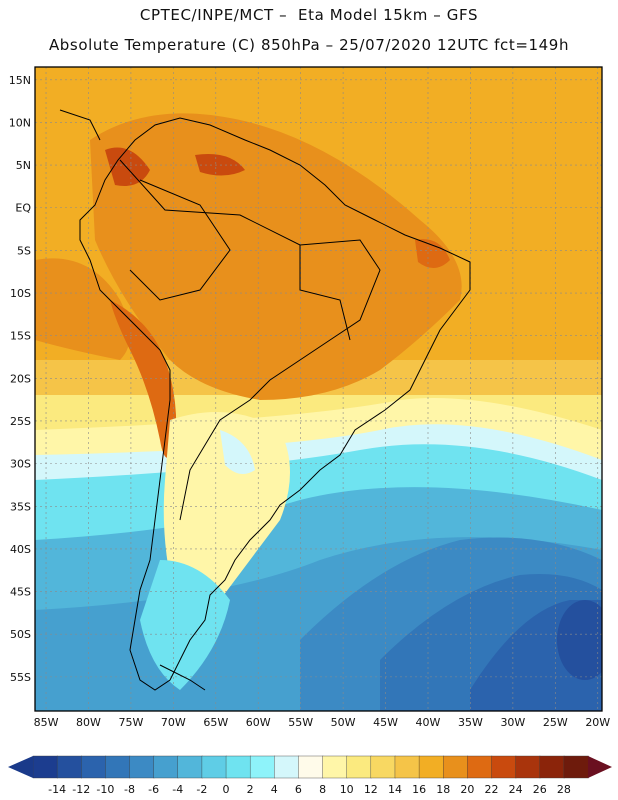 Image resolution: width=618 pixels, height=800 pixels. Describe the element at coordinates (105, 789) in the screenshot. I see `colorbar-tick-label: -10` at that location.